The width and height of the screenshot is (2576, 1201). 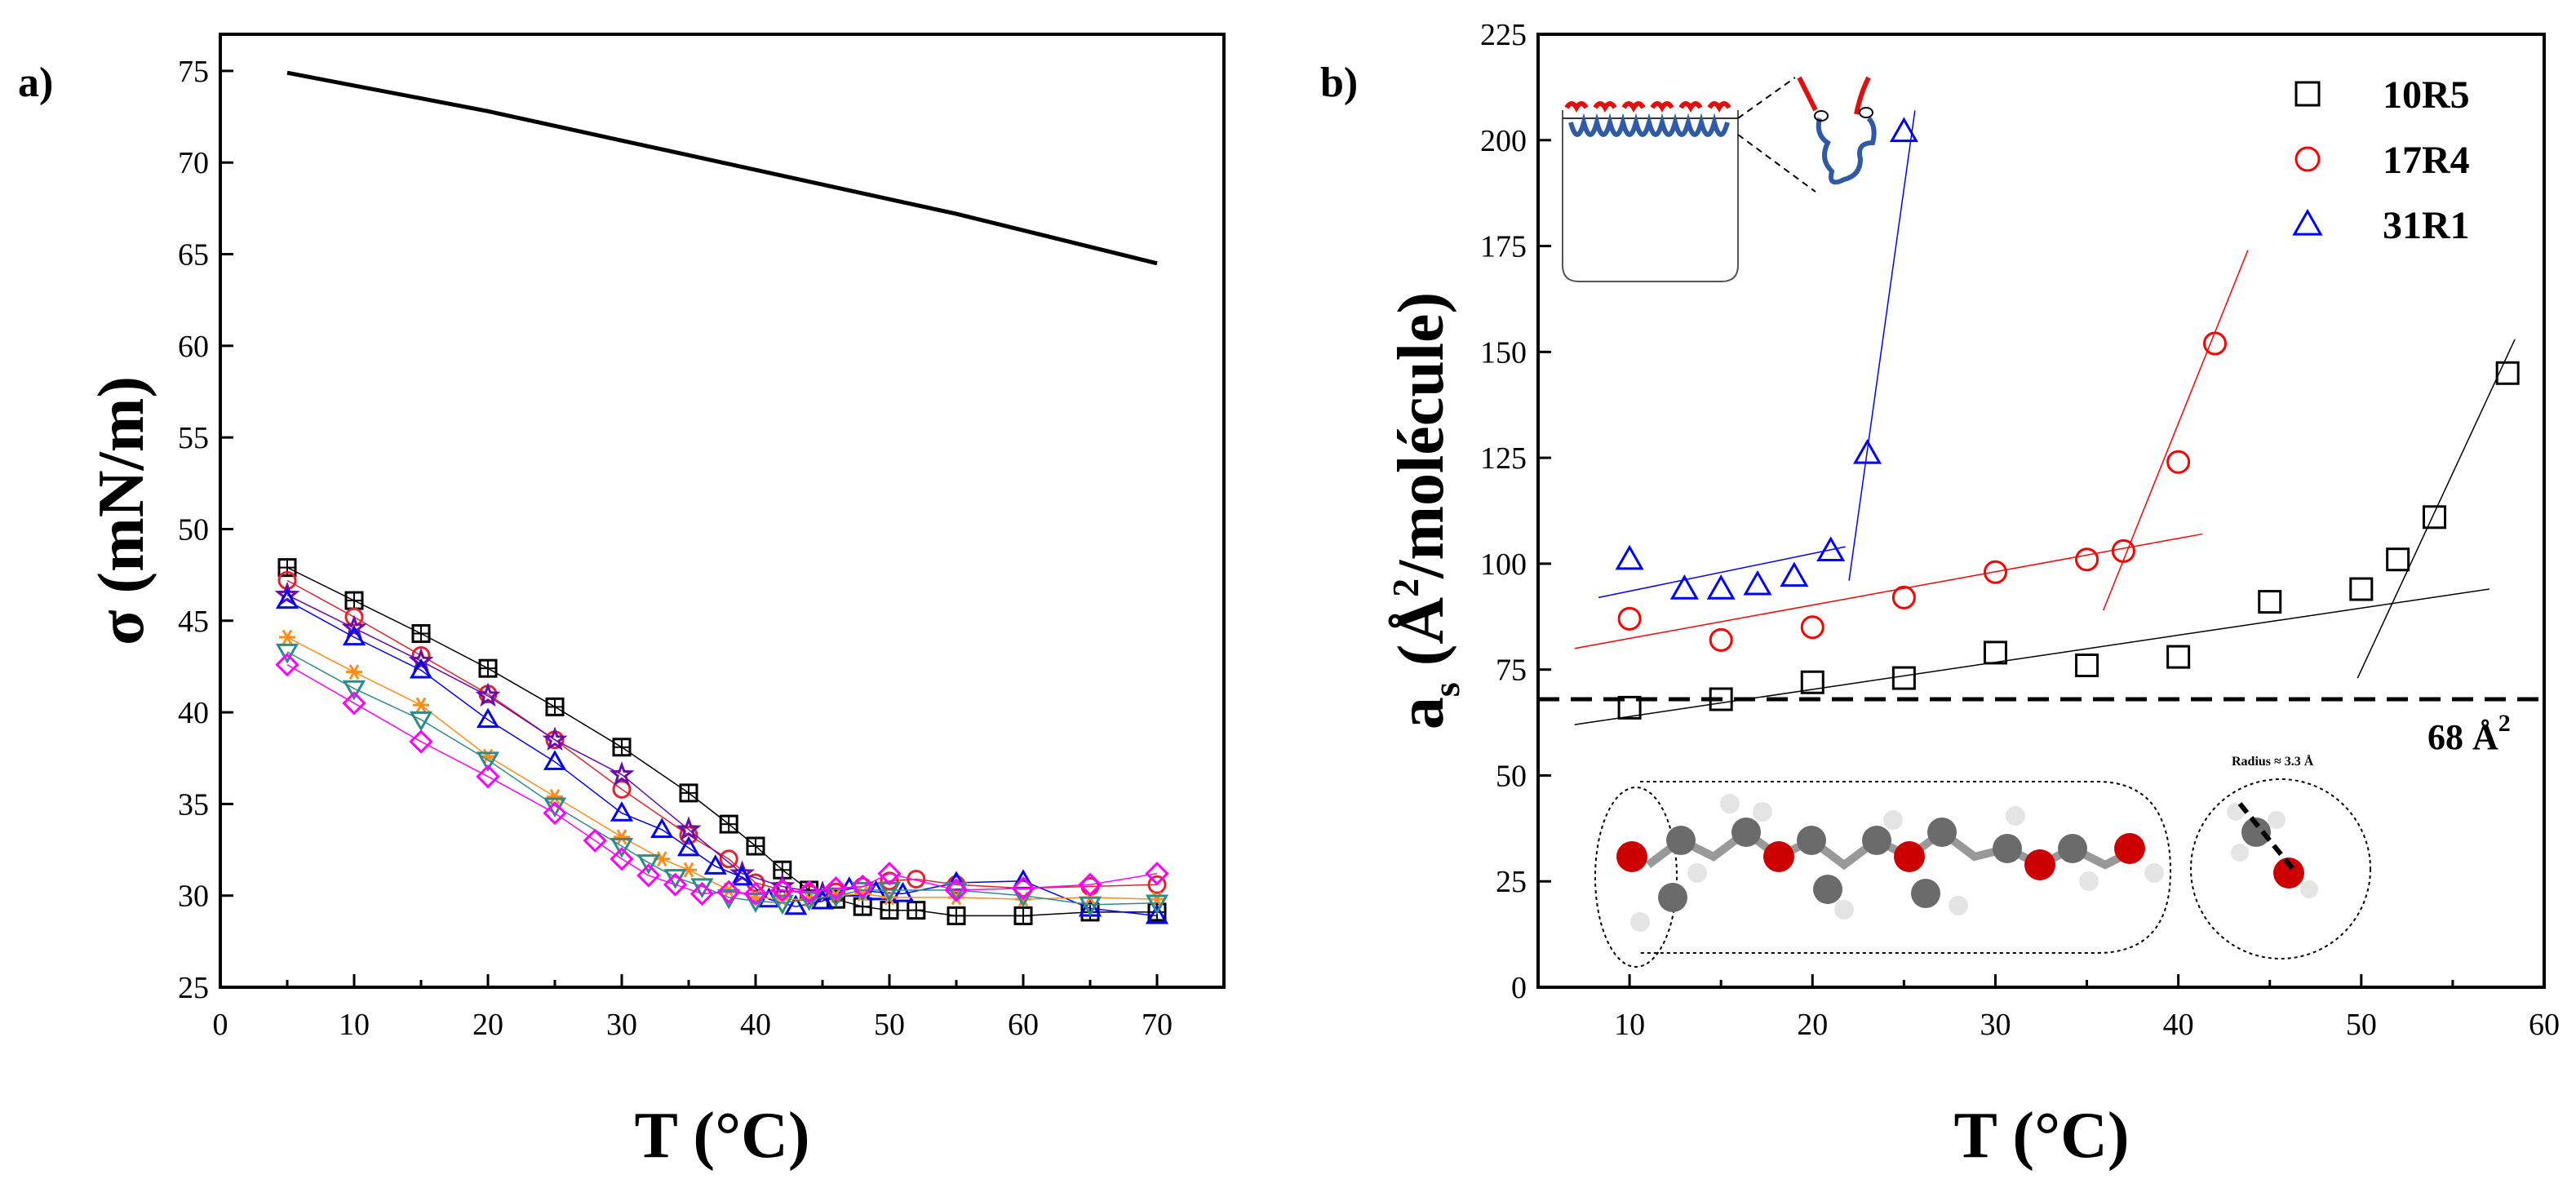 I want to click on b-point-10R5-6-shape, so click(x=2178, y=657).